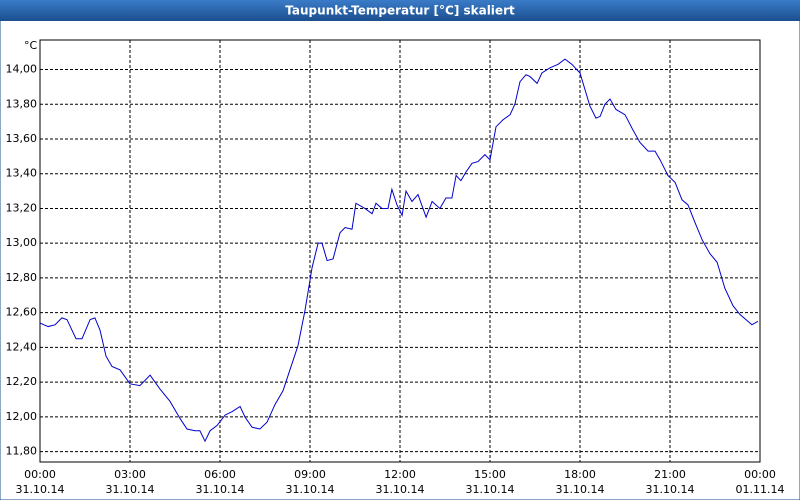 Image resolution: width=800 pixels, height=500 pixels. What do you see at coordinates (400, 474) in the screenshot?
I see `x-tick-label: 12:00` at bounding box center [400, 474].